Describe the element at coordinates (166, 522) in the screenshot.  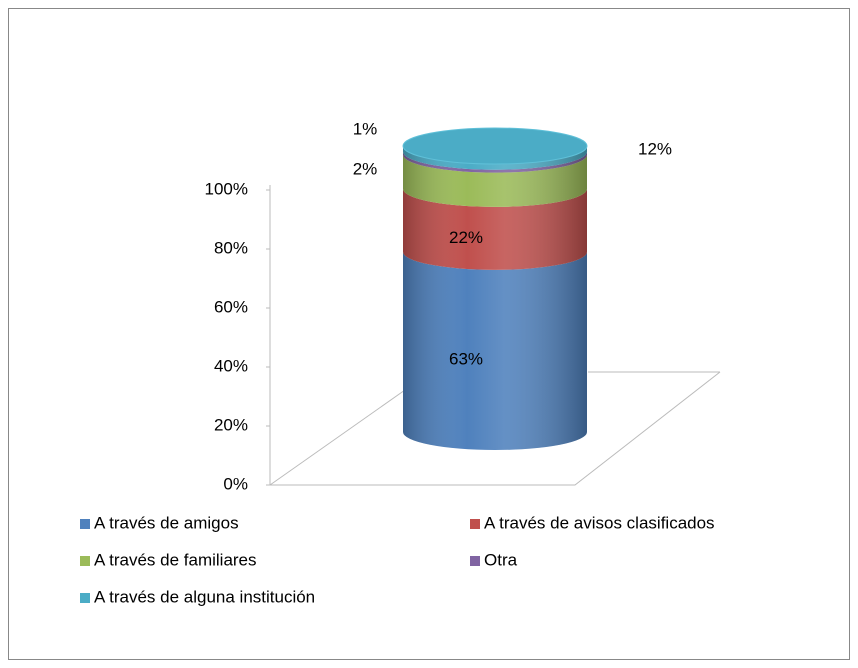
I see `legend-label: A través de amigos` at that location.